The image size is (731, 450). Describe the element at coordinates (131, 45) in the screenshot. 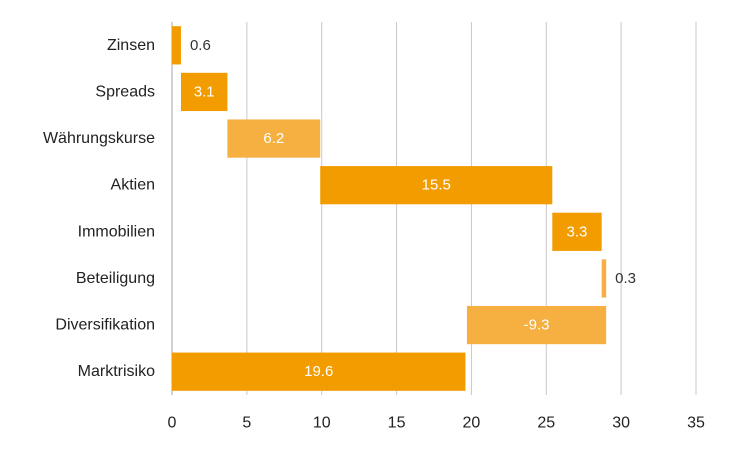

I see `category-label: Zinsen` at that location.